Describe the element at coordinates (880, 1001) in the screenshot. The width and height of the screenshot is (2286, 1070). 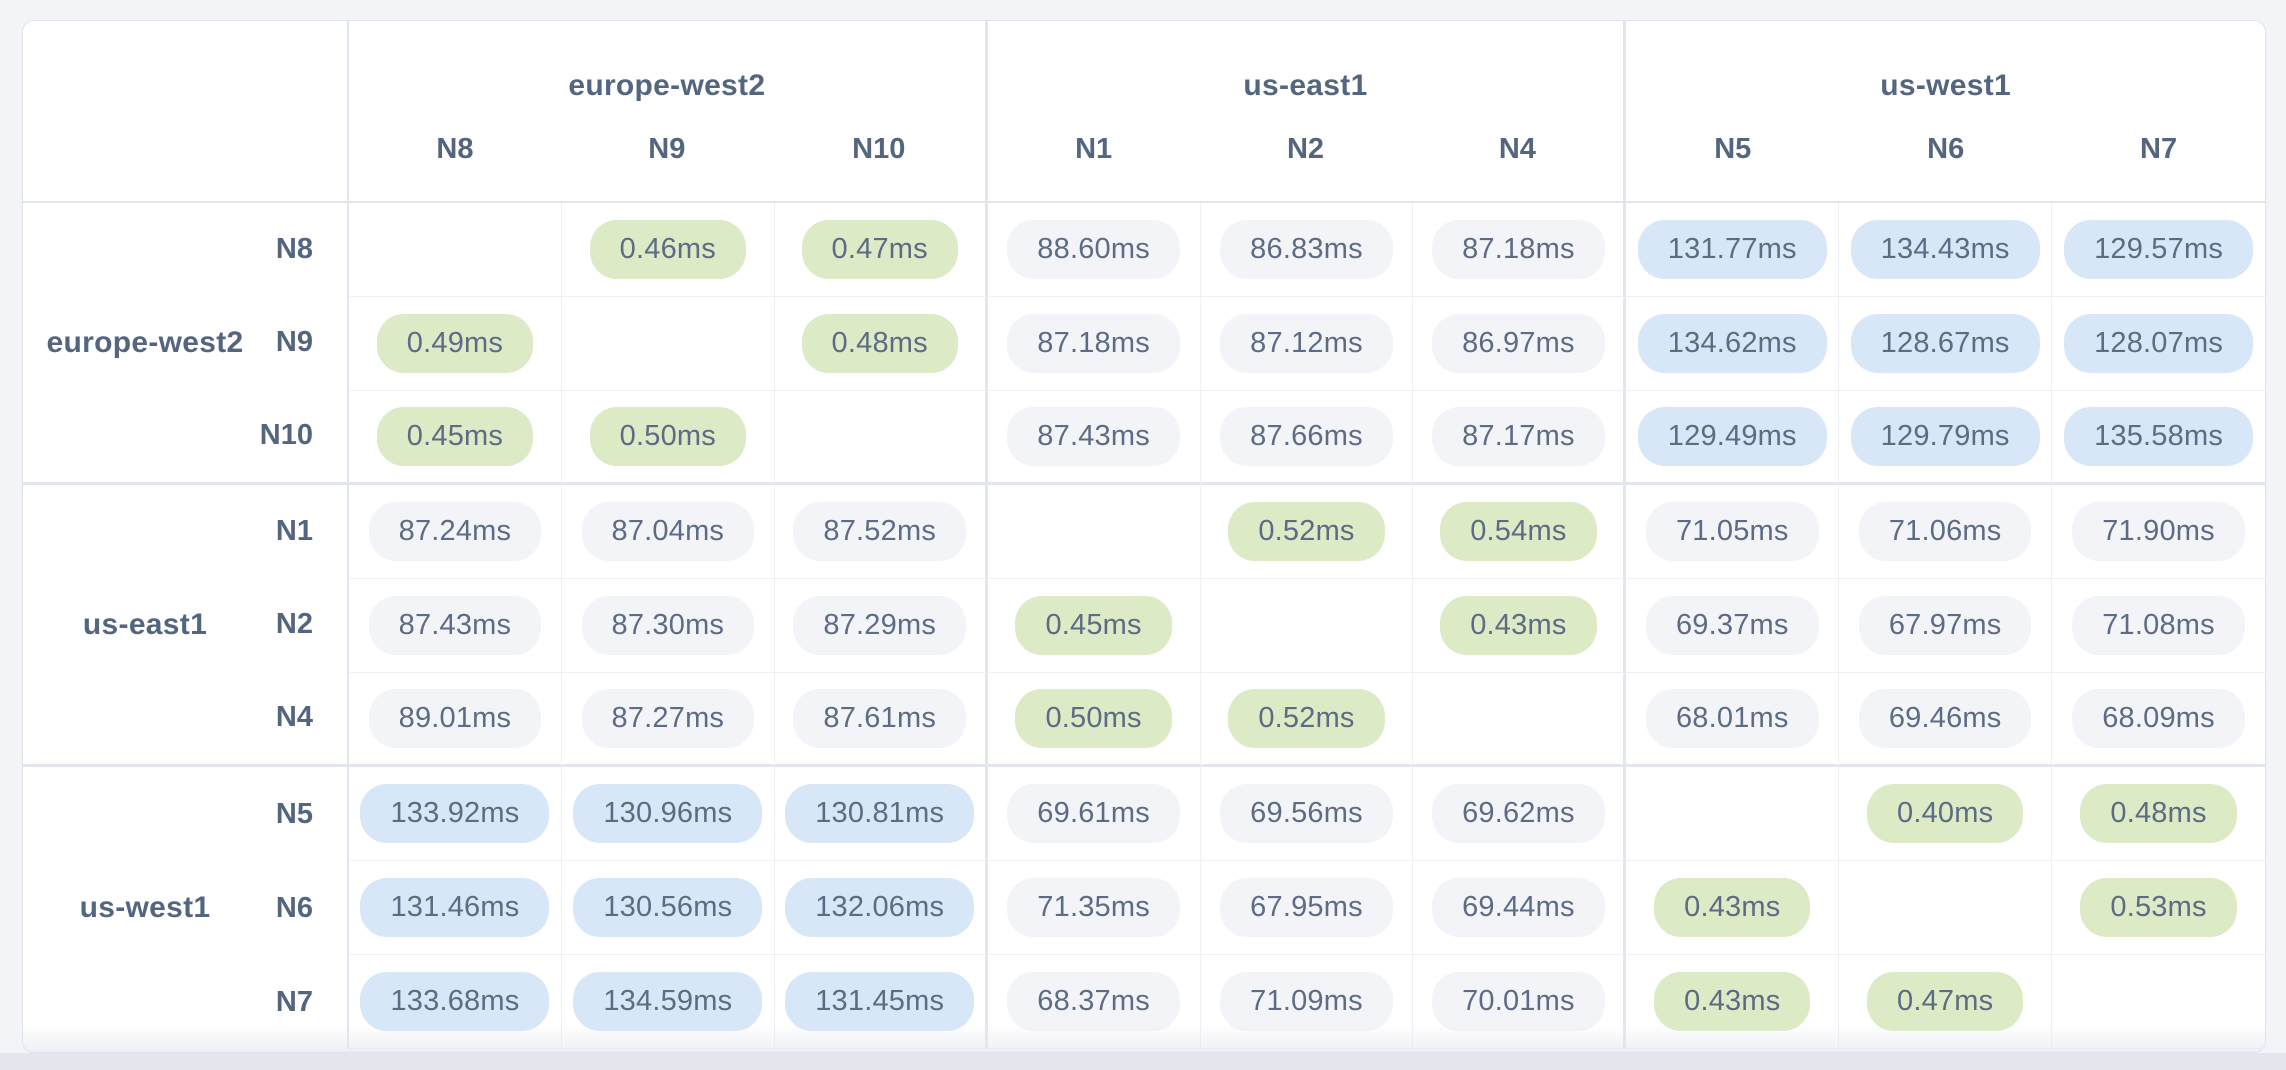
I see `latency-value-pill: 131.45ms` at that location.